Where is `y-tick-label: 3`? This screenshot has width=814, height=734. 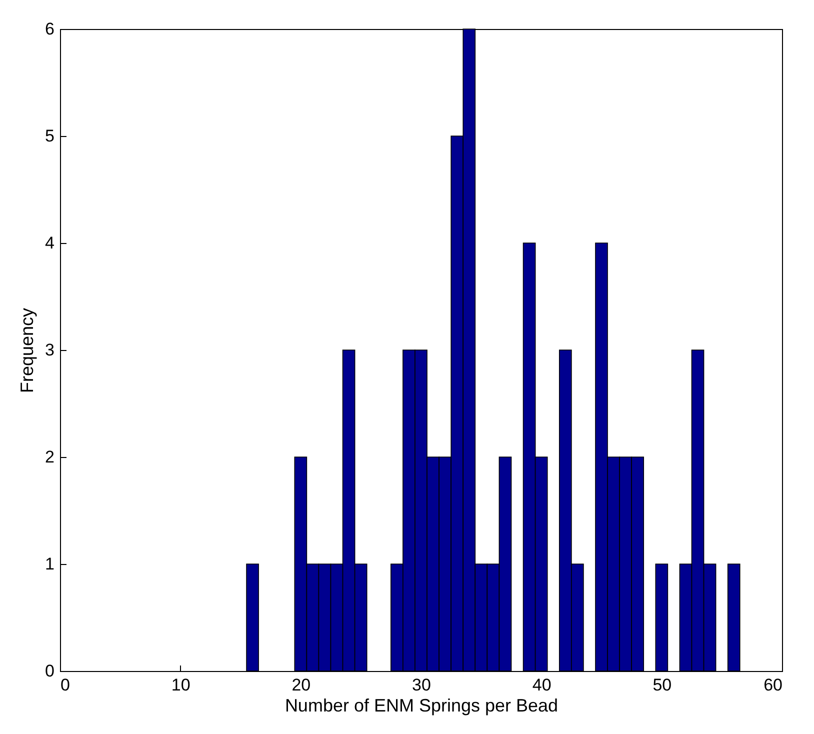 y-tick-label: 3 is located at coordinates (49, 350).